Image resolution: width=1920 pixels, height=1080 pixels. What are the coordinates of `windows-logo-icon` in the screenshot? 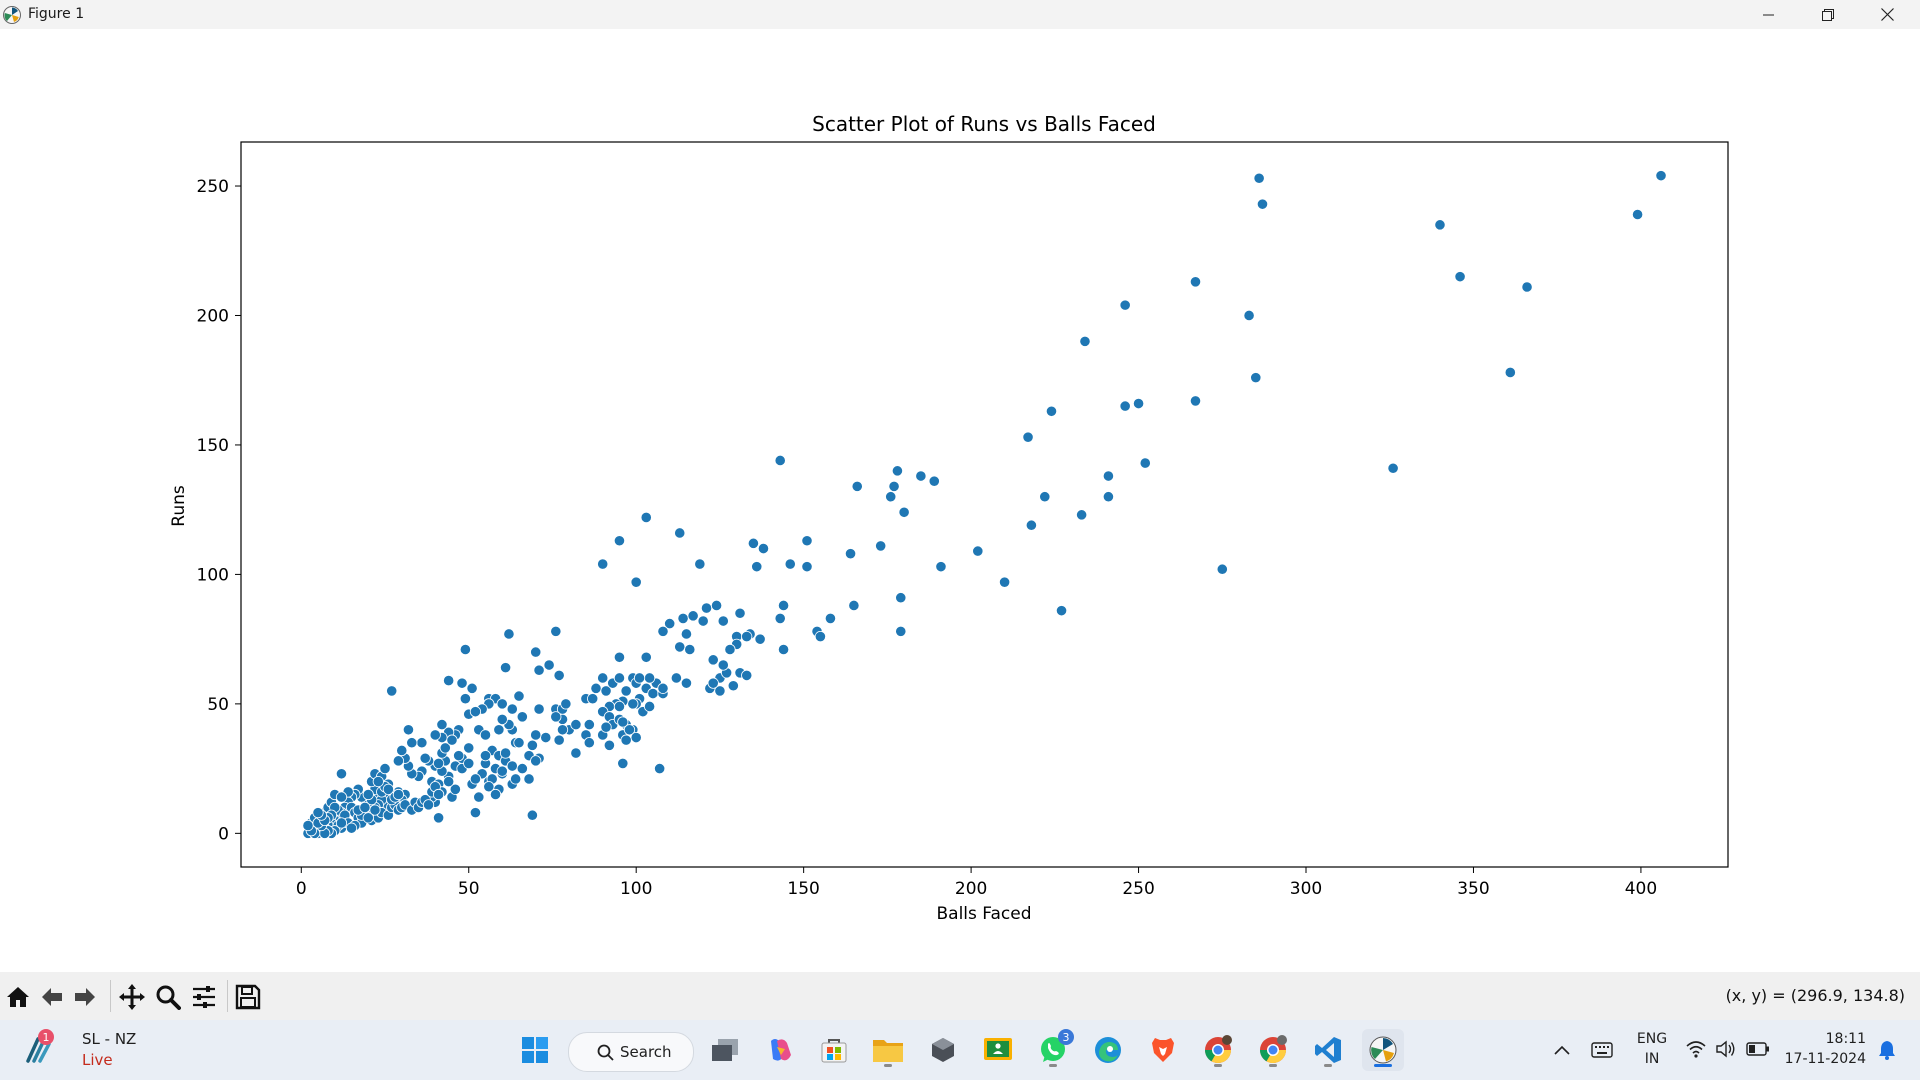 It's located at (535, 1050).